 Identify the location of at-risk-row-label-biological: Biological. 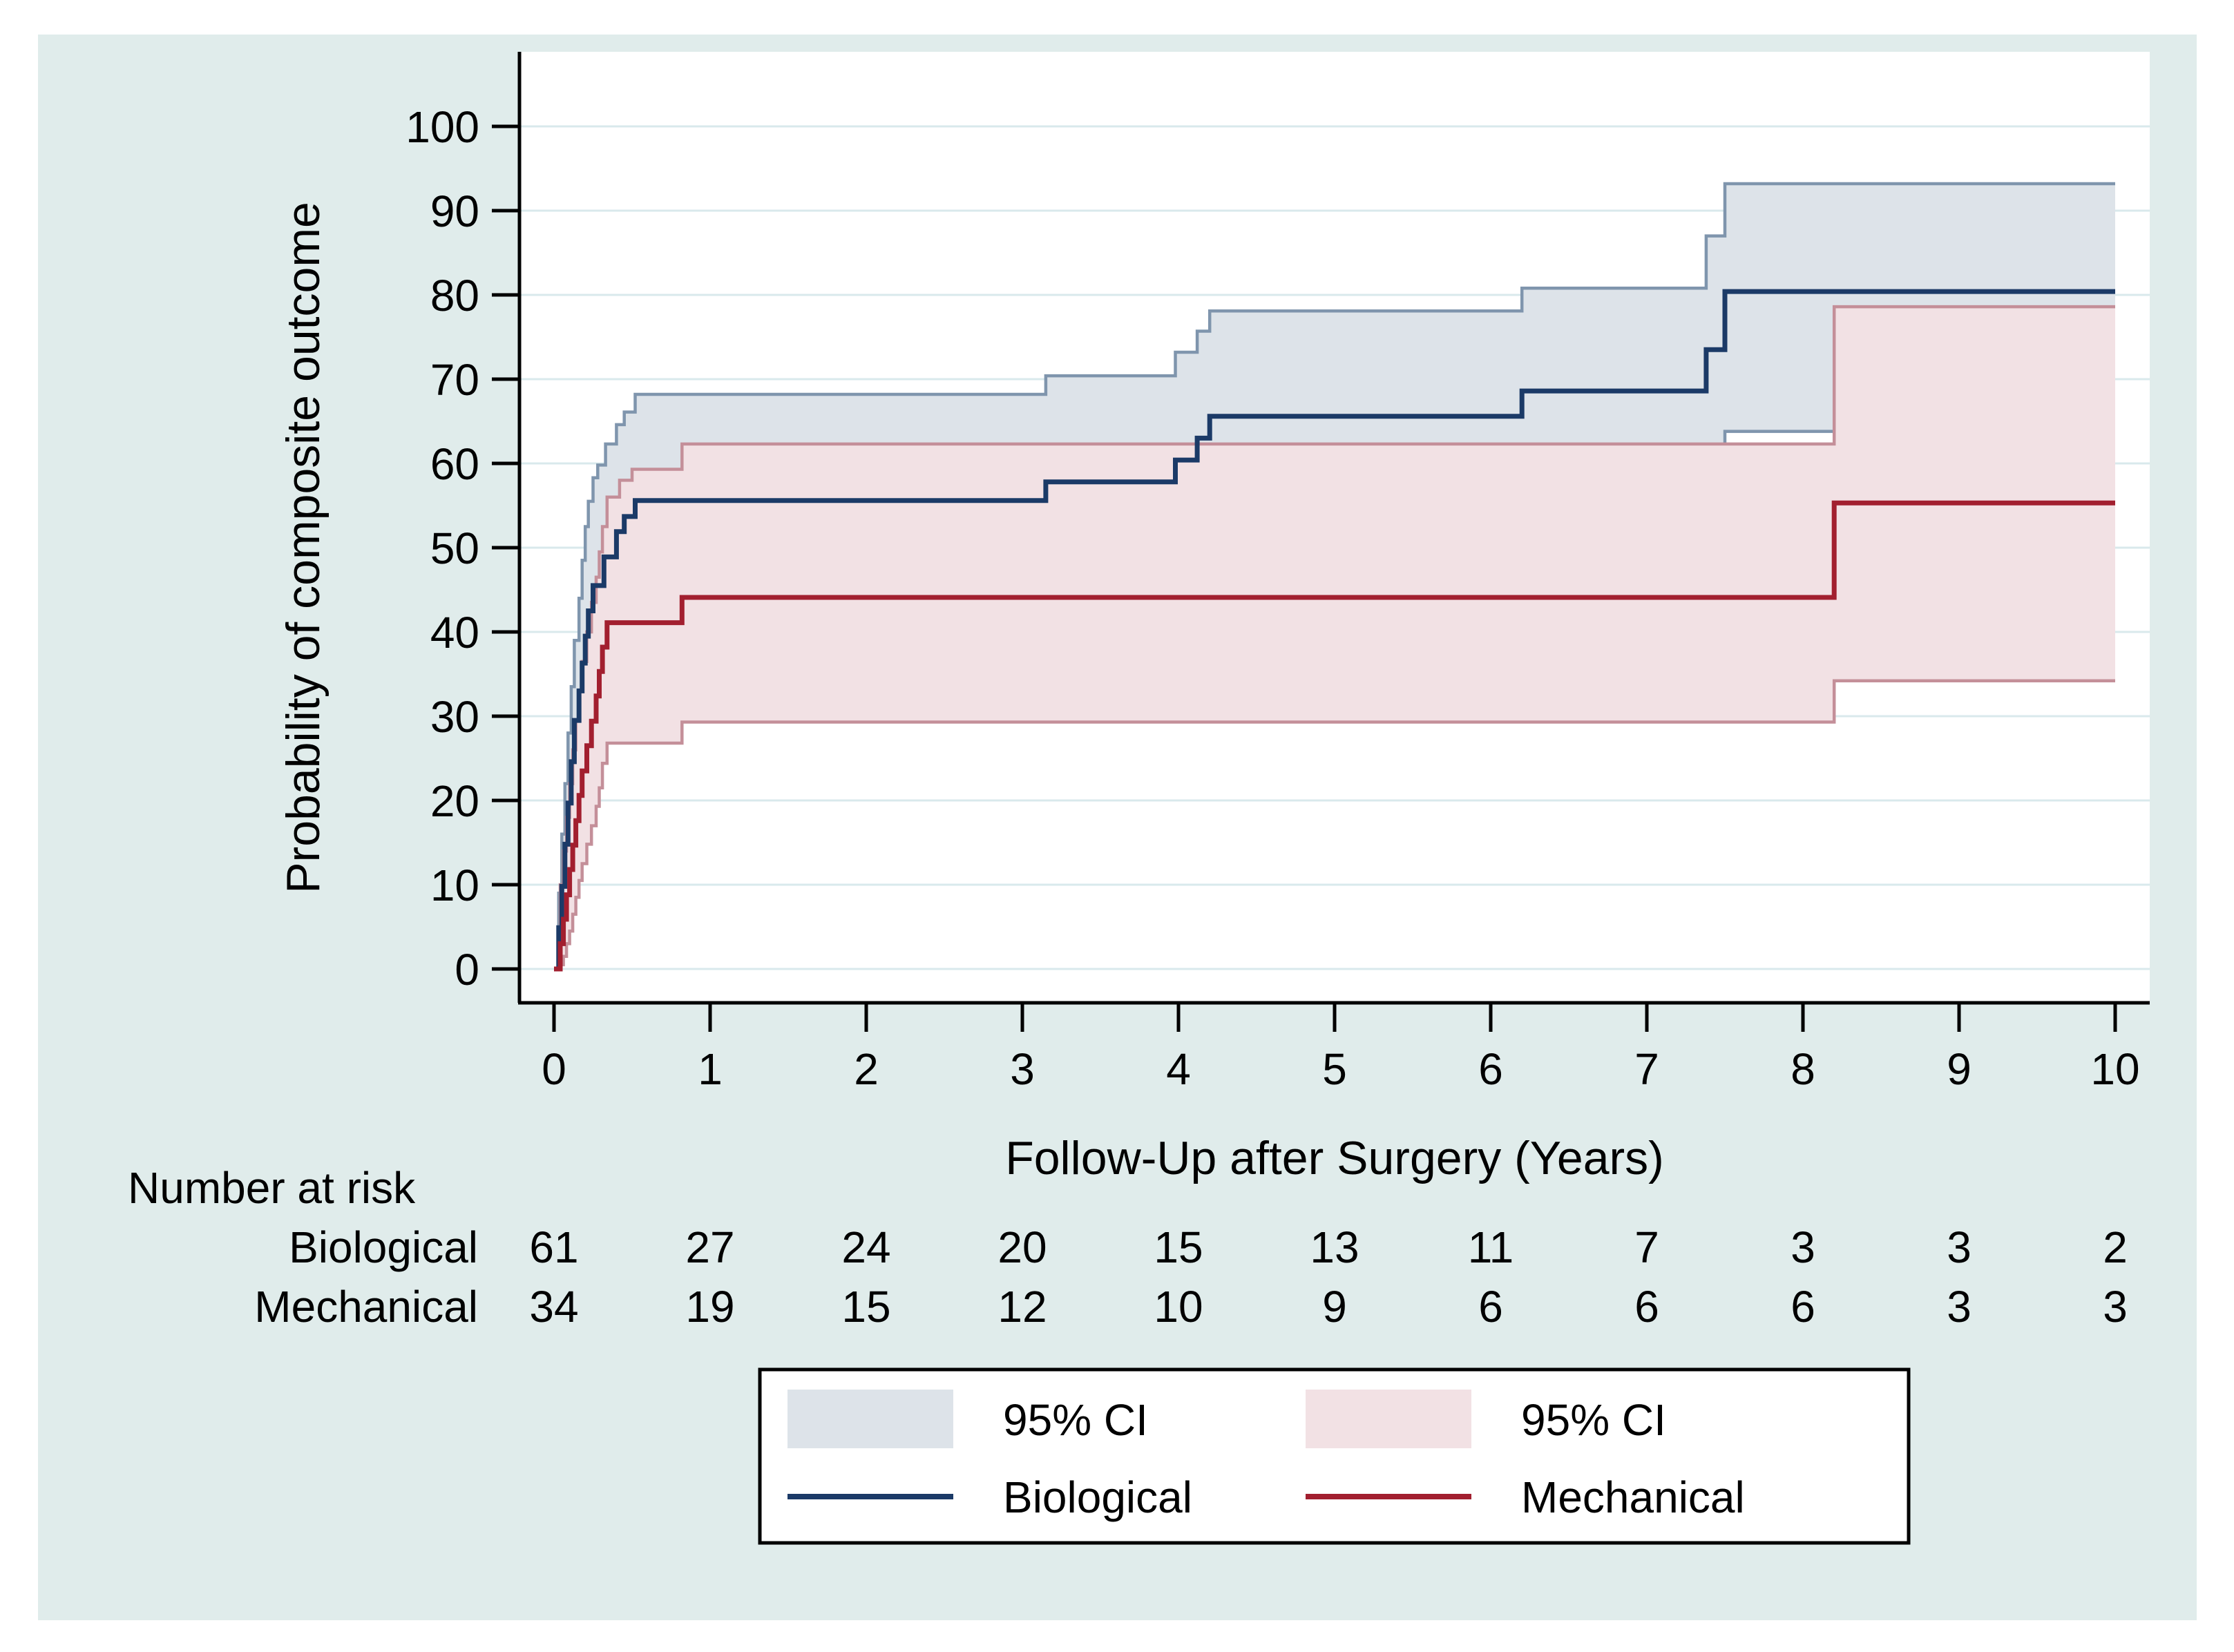
(383, 1247).